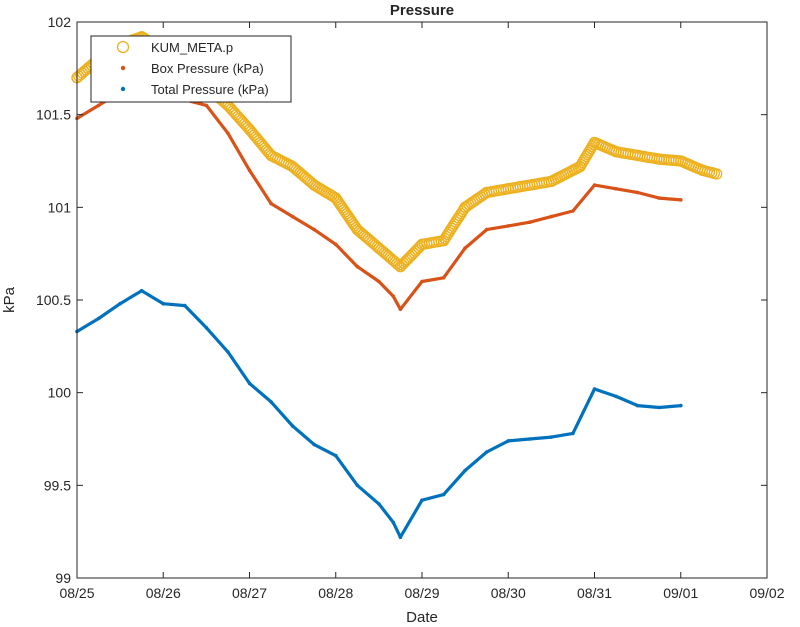 Image resolution: width=800 pixels, height=627 pixels. What do you see at coordinates (192, 47) in the screenshot?
I see `legend-label: KUM_META.p` at bounding box center [192, 47].